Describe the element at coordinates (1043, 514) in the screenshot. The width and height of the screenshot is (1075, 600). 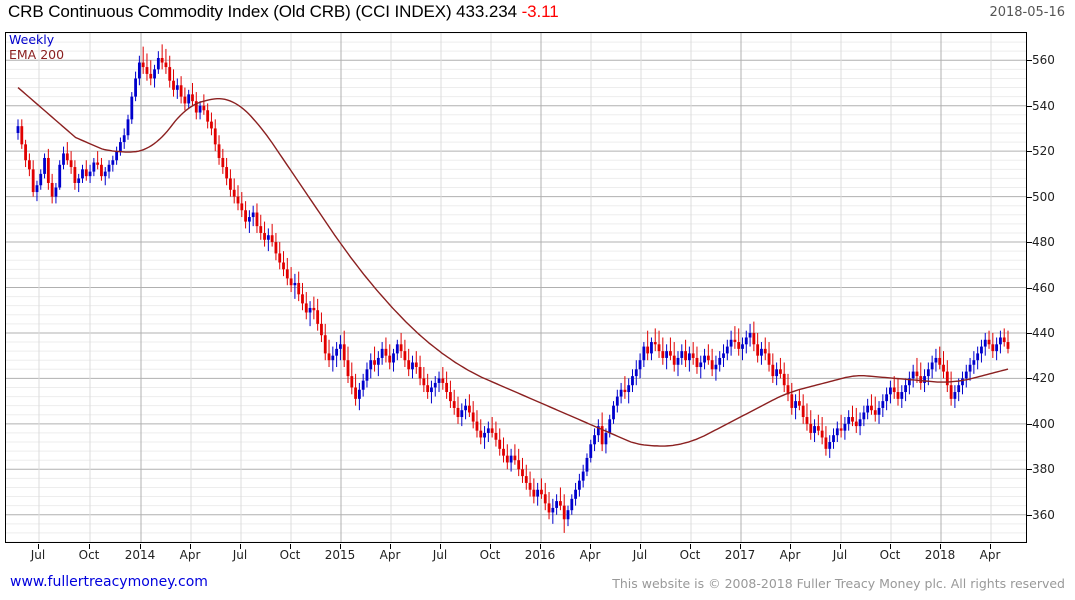
I see `y-tick-label: 360` at that location.